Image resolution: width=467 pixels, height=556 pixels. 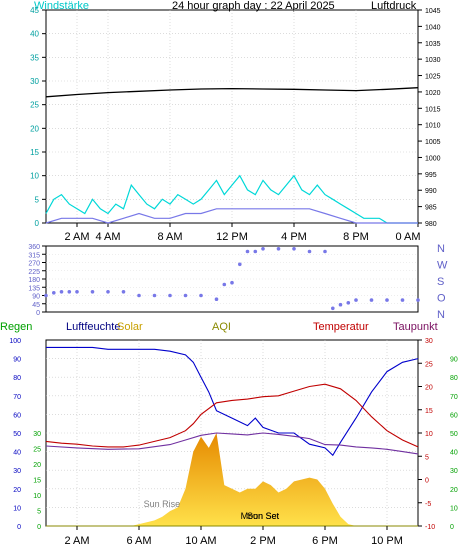 What do you see at coordinates (61, 6) in the screenshot?
I see `left-axis-label-windstaerke: Windstärke` at bounding box center [61, 6].